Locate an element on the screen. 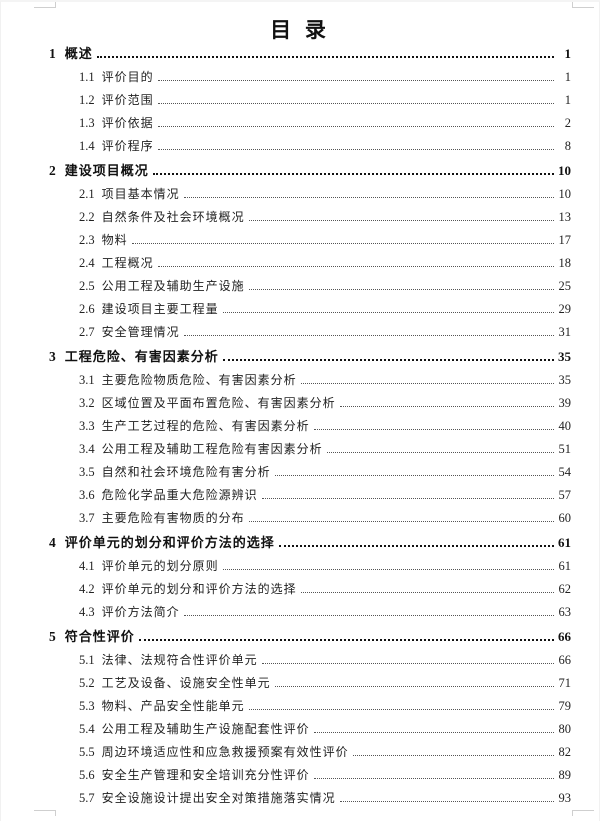 The image size is (600, 821). toc-subitem-row: 5.3 物料、产品安全性能单元 79 is located at coordinates (310, 708).